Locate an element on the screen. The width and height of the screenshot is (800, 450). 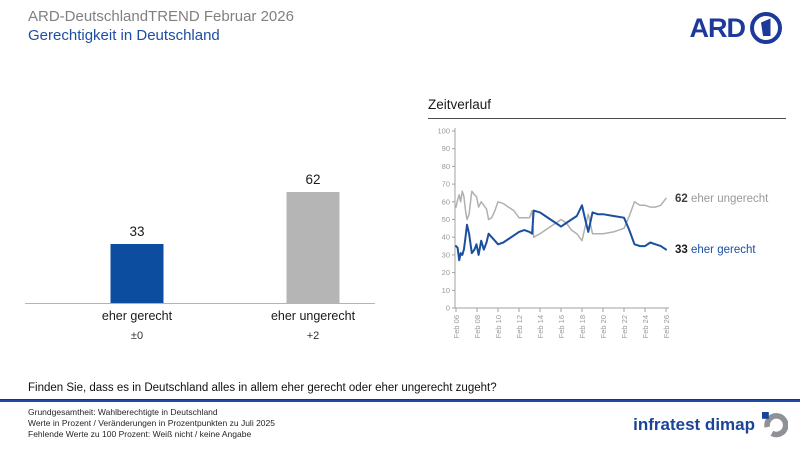
y-axis-label: 50 is located at coordinates (446, 219).